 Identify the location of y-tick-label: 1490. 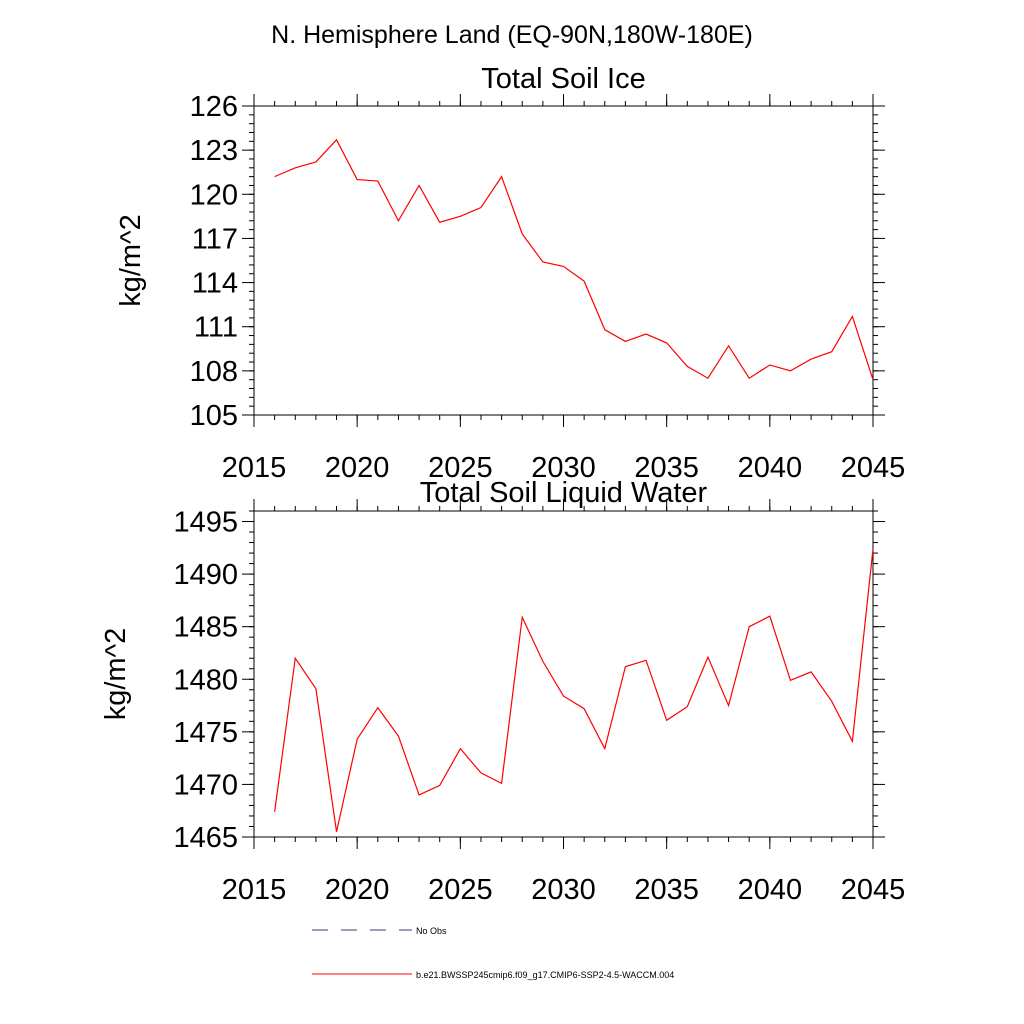
(205, 575).